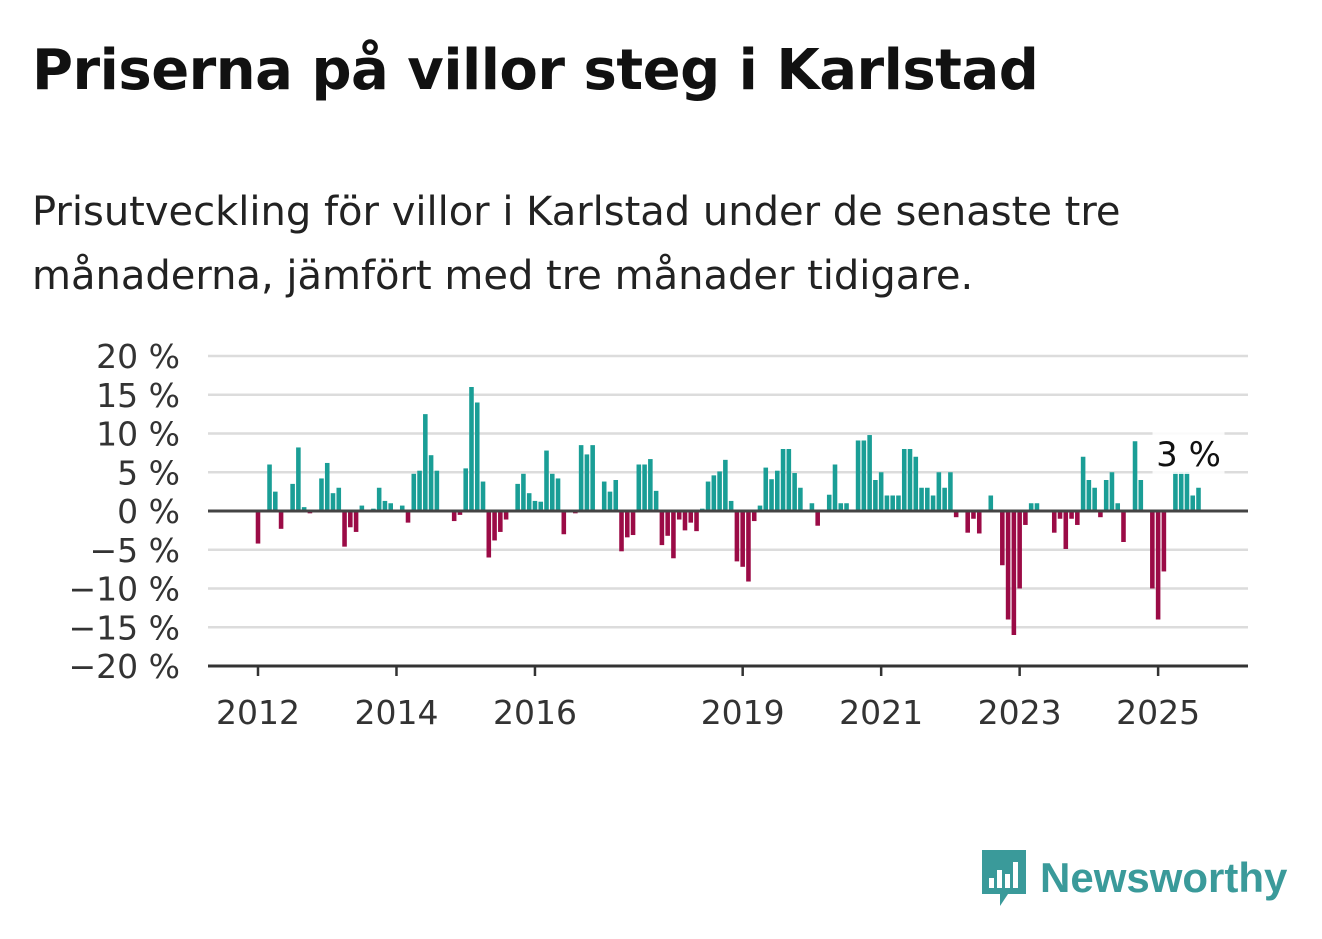 Image resolution: width=1322 pixels, height=939 pixels. I want to click on y-tick-label: 10 %, so click(138, 434).